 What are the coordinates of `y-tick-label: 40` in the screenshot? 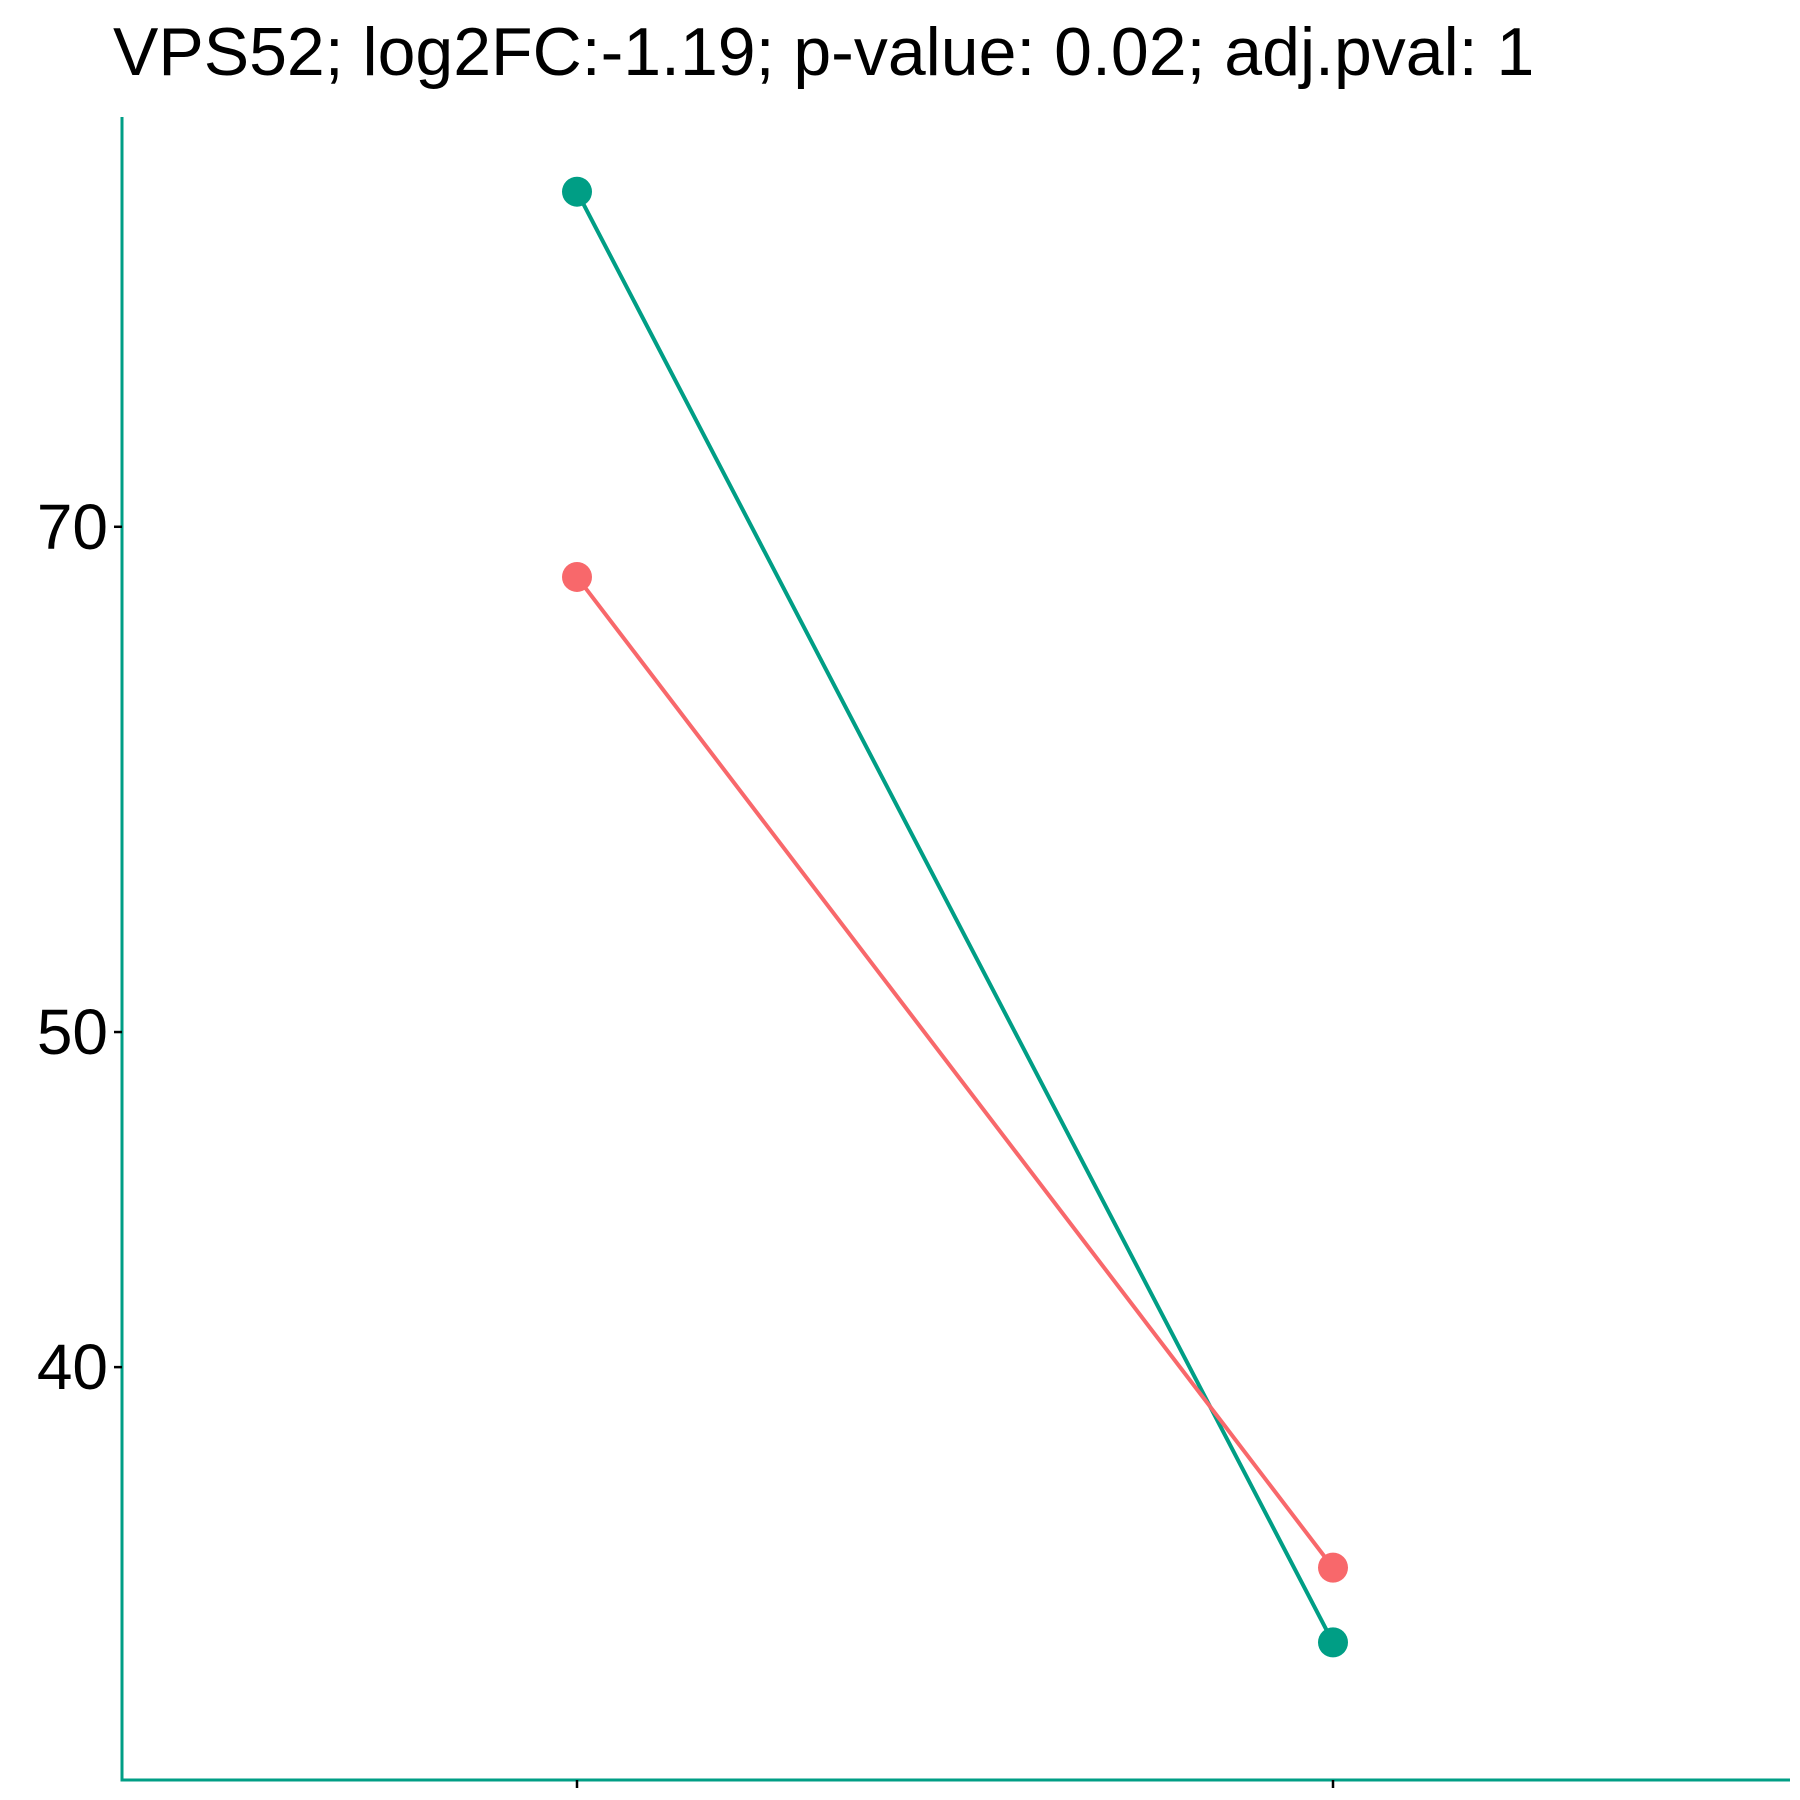 It's located at (72, 1367).